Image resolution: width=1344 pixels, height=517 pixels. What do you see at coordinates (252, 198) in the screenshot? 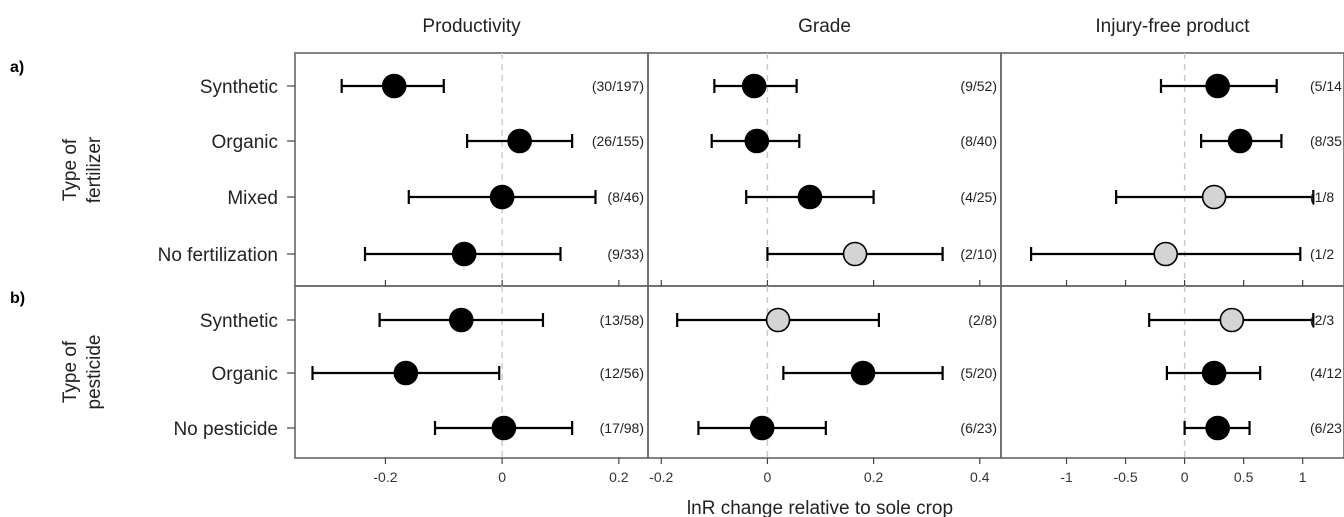
I see `row-label: Mixed` at bounding box center [252, 198].